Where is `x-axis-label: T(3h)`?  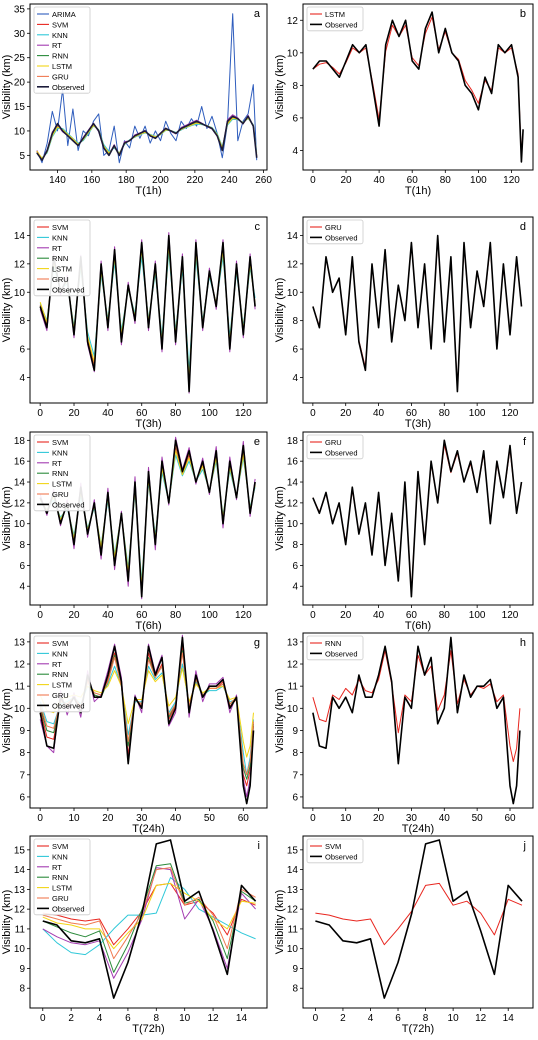
x-axis-label: T(3h) is located at coordinates (148, 424).